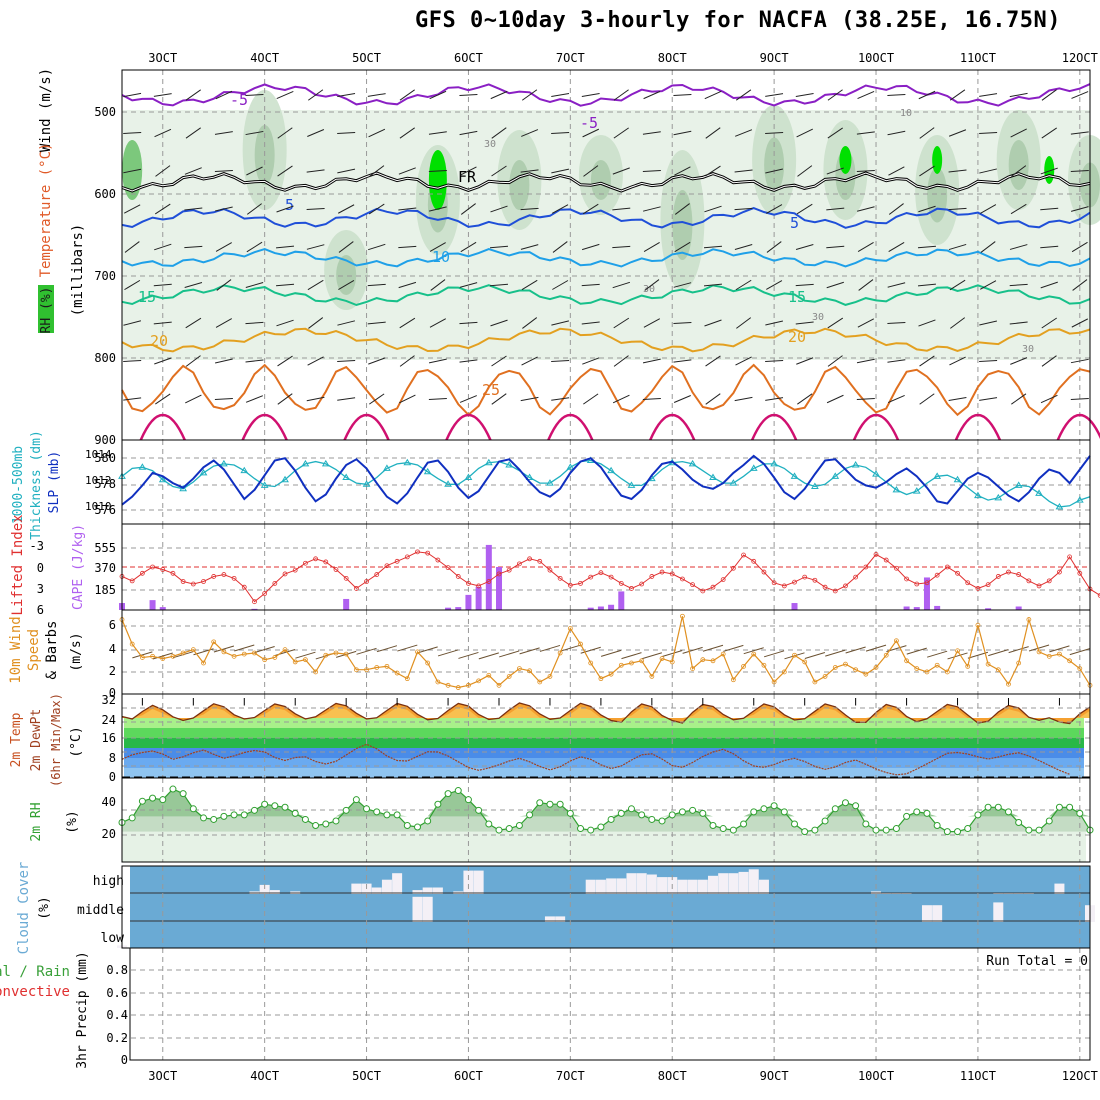 Image resolution: width=1100 pixels, height=1100 pixels. I want to click on temp-band, so click(604, 753).